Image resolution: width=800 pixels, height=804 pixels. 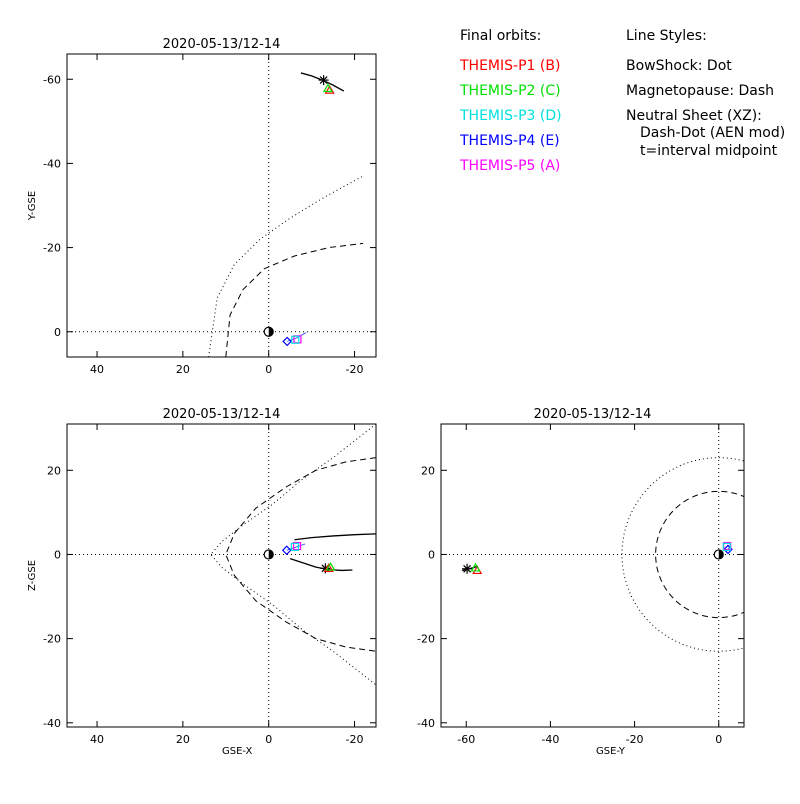 What do you see at coordinates (335, 537) in the screenshot?
I see `orbit-track` at bounding box center [335, 537].